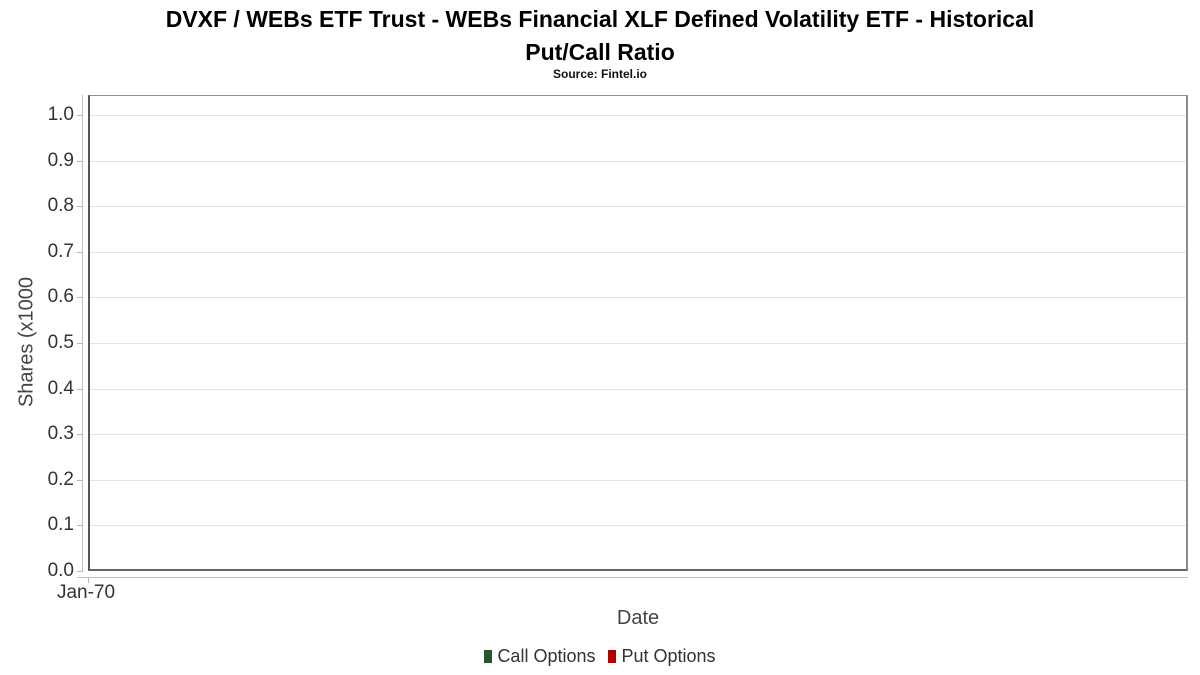  What do you see at coordinates (60, 388) in the screenshot?
I see `y-tick-label: 0.4` at bounding box center [60, 388].